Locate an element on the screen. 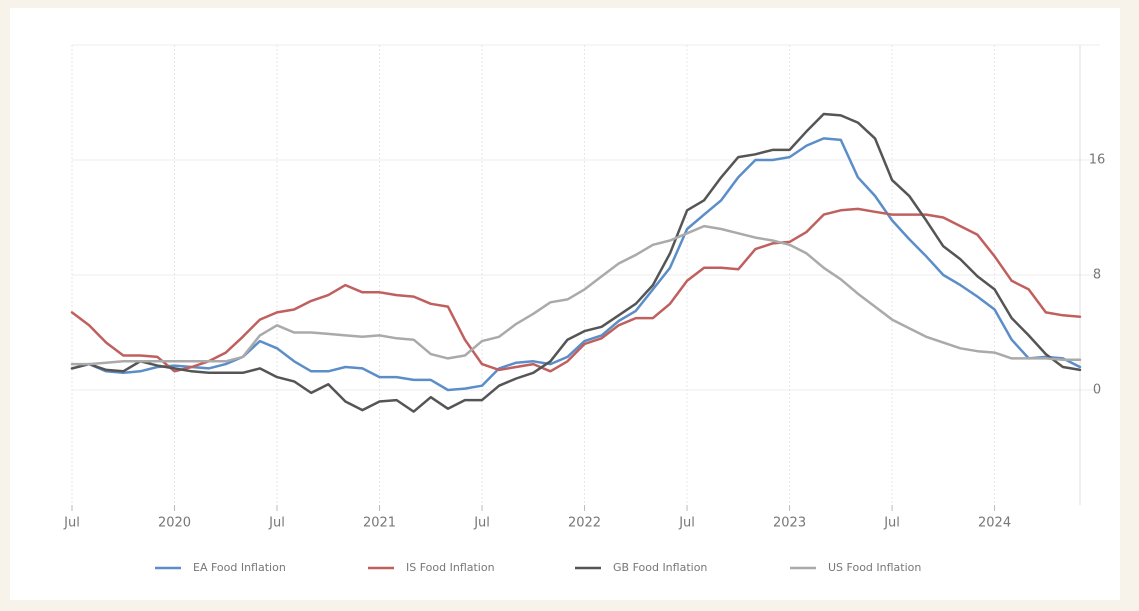  legend-label: EA Food Inflation is located at coordinates (239, 567).